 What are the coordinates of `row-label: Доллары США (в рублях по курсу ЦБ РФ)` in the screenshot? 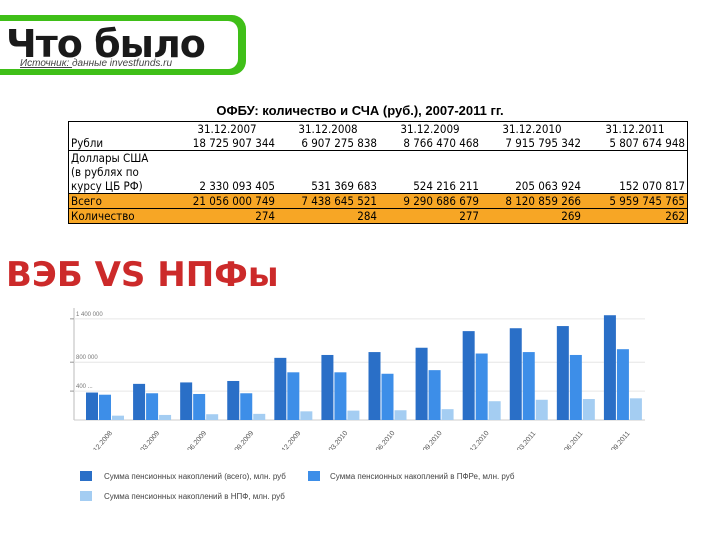 It's located at (122, 172).